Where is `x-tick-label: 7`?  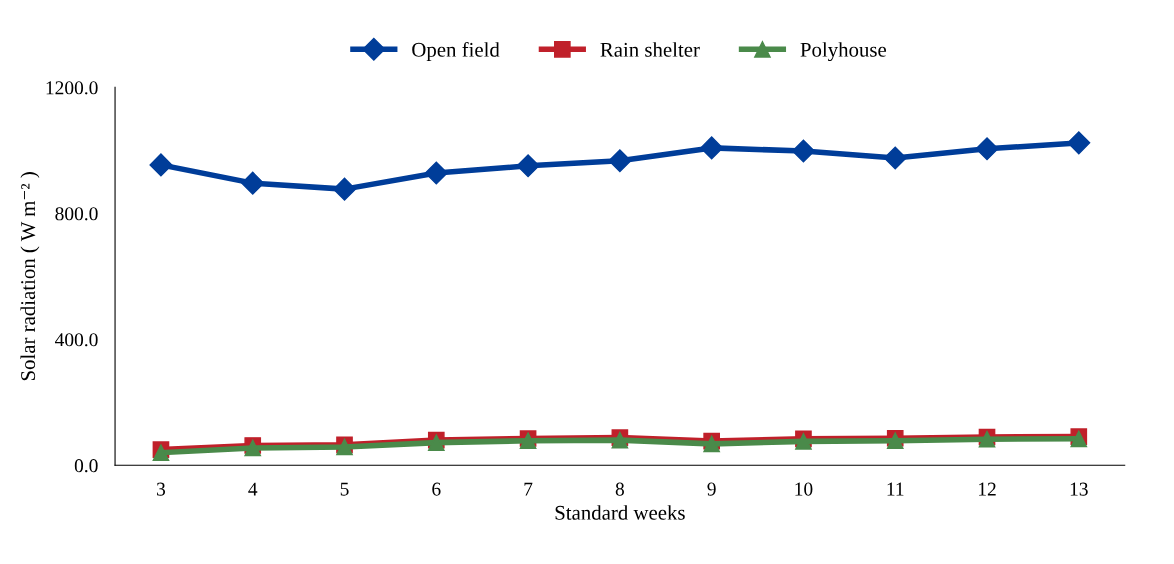 x-tick-label: 7 is located at coordinates (528, 489).